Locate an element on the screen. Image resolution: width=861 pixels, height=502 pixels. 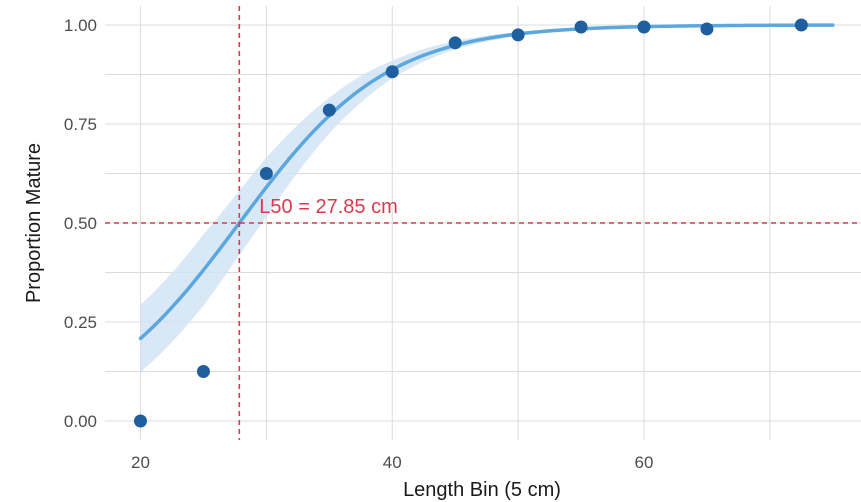
y-tick-label: 0.00 is located at coordinates (80, 421).